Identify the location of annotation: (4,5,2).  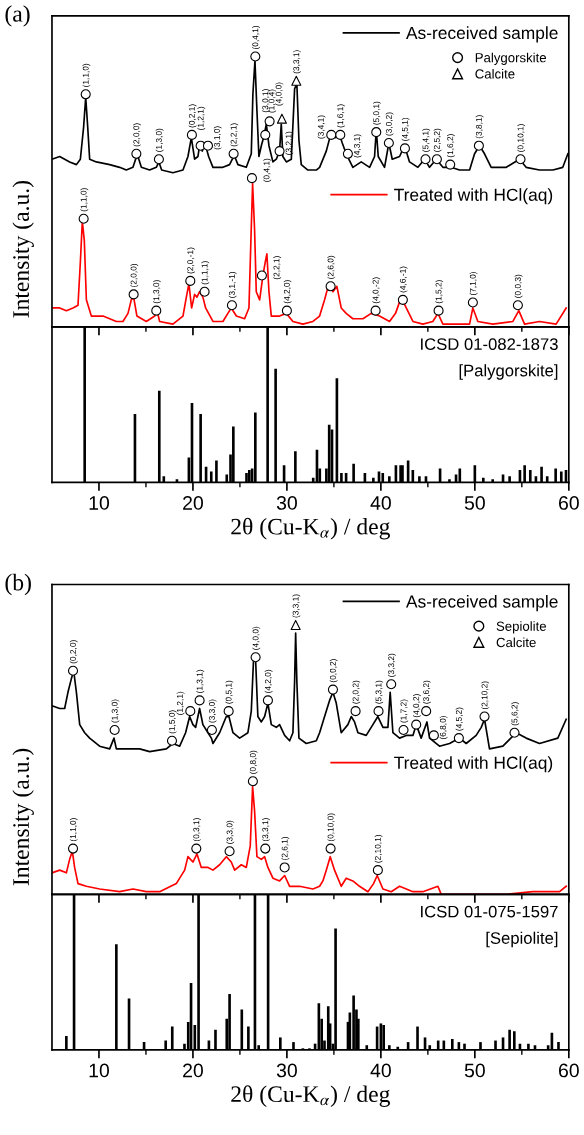
(459, 719).